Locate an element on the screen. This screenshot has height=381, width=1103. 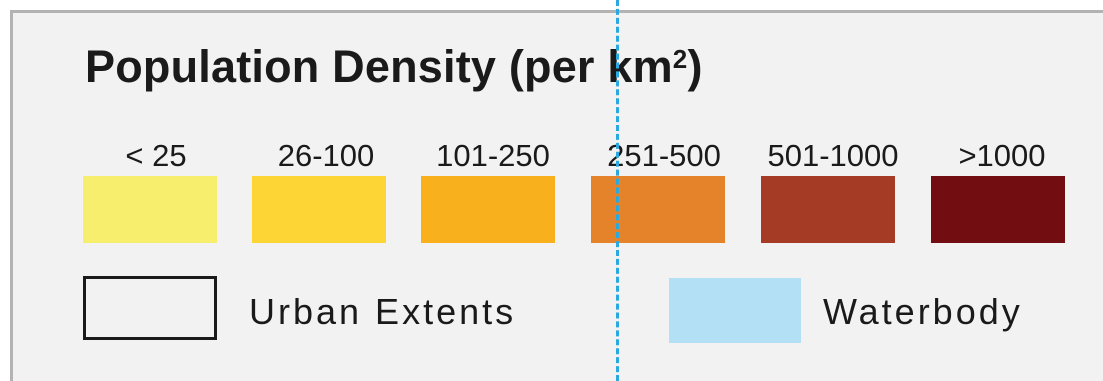
waterbody-swatch is located at coordinates (735, 310).